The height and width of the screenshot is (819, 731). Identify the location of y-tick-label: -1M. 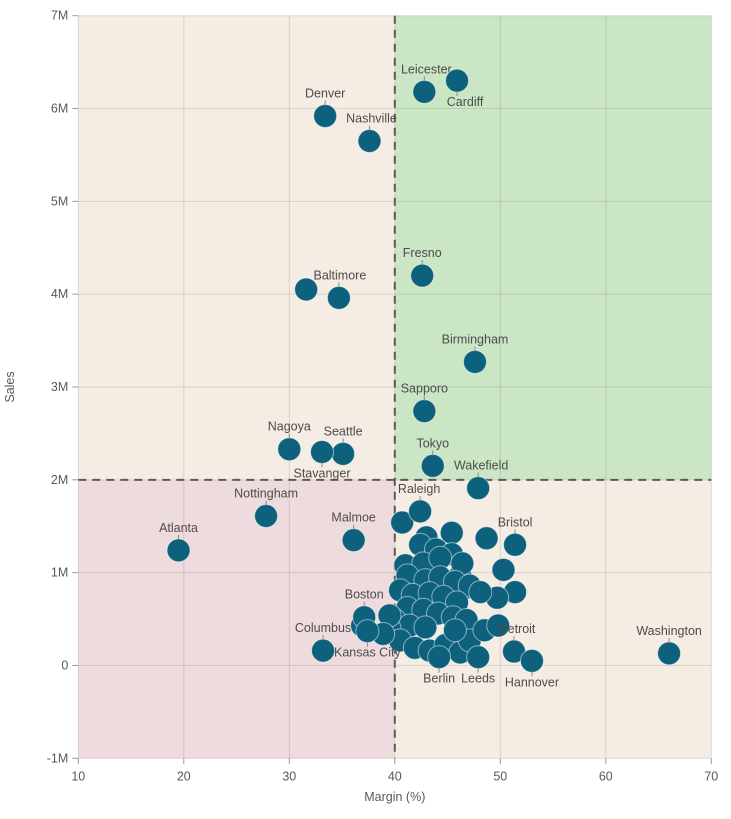
(58, 758).